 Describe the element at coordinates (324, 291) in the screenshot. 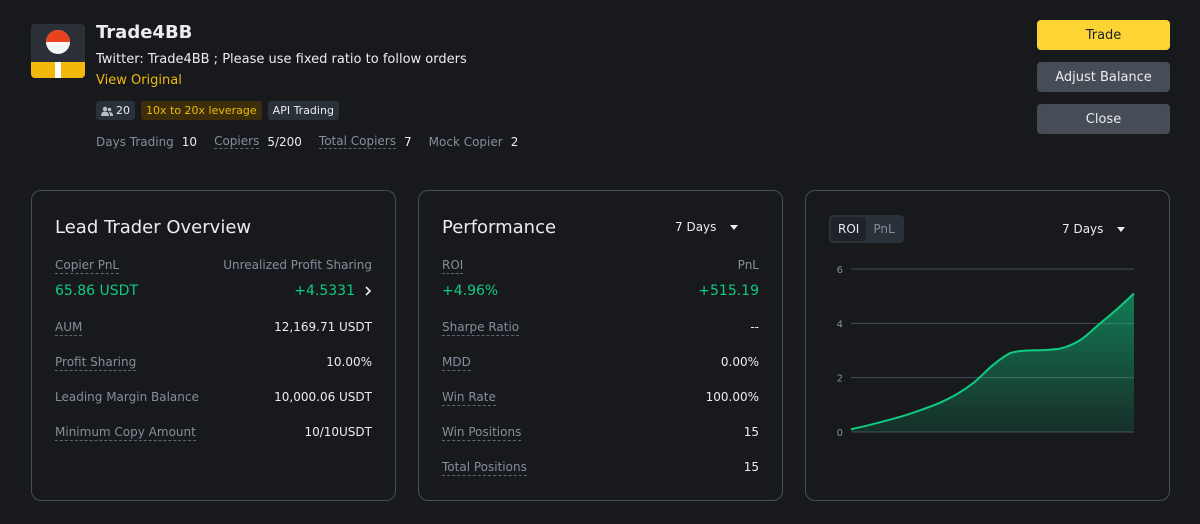

I see `unrealized-profit-value: +4.5331` at that location.